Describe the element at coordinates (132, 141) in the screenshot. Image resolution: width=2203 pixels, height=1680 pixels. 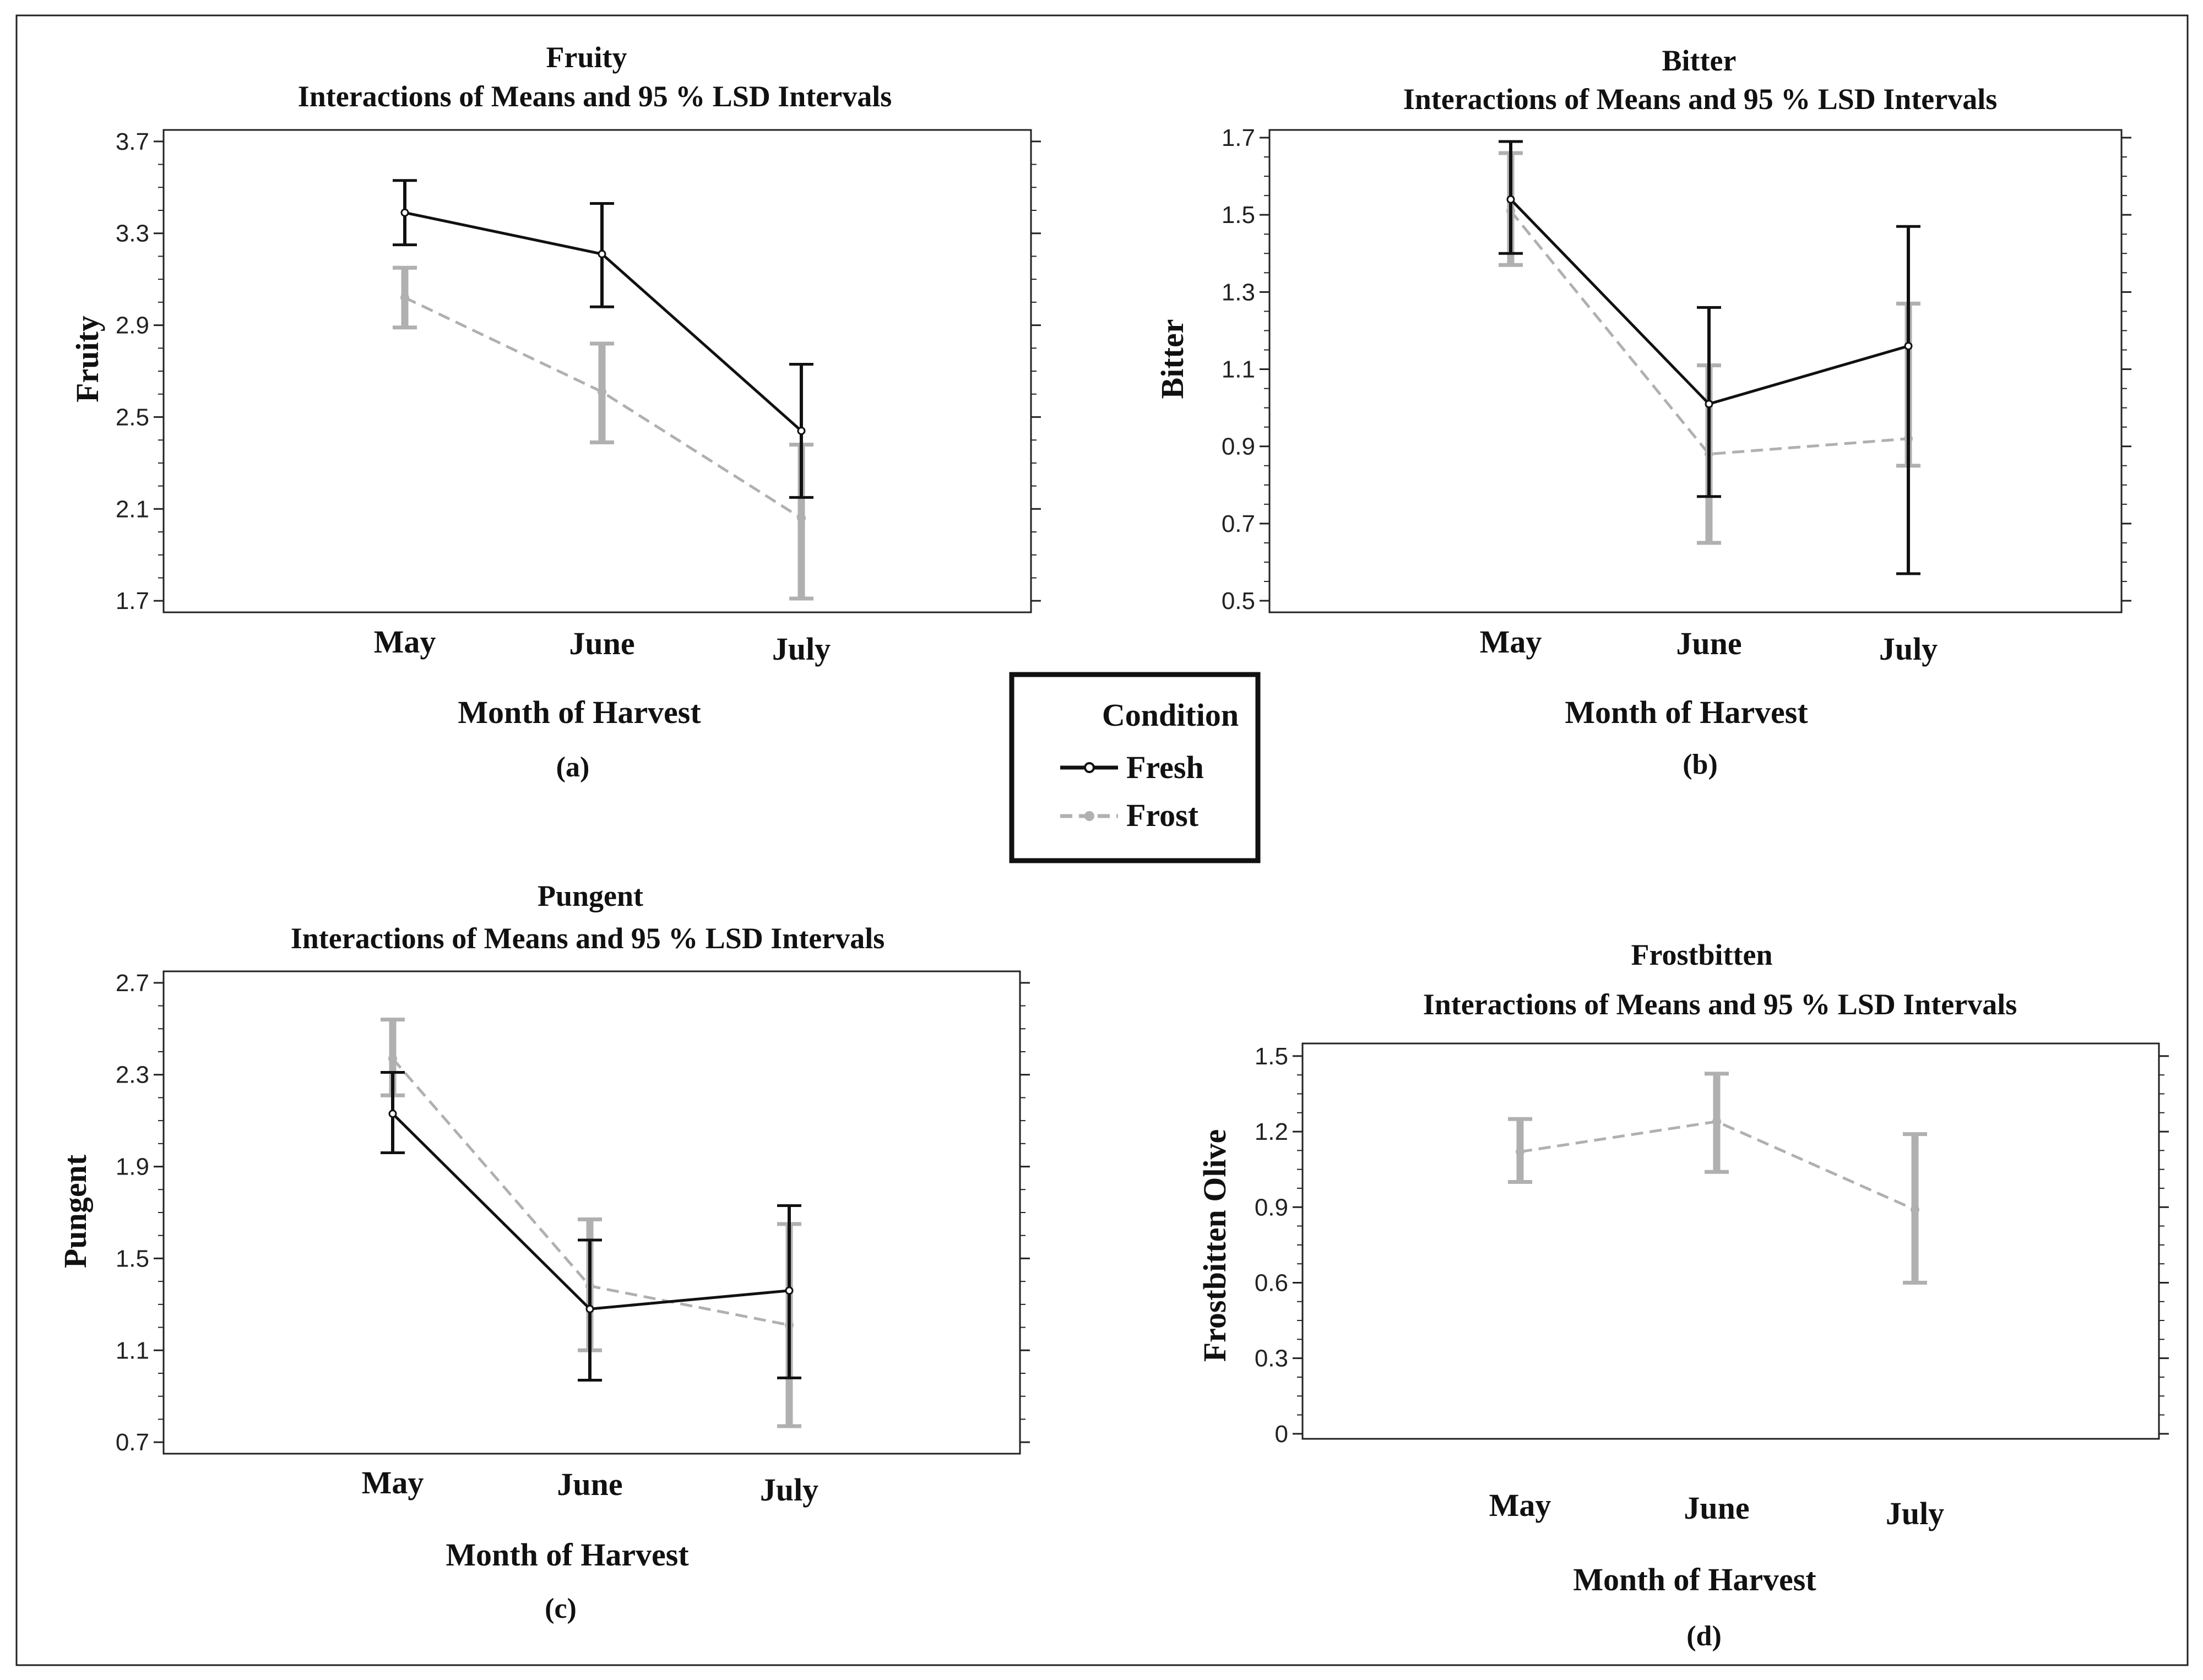
I see `panel-a-ytick-label: 3.7` at that location.